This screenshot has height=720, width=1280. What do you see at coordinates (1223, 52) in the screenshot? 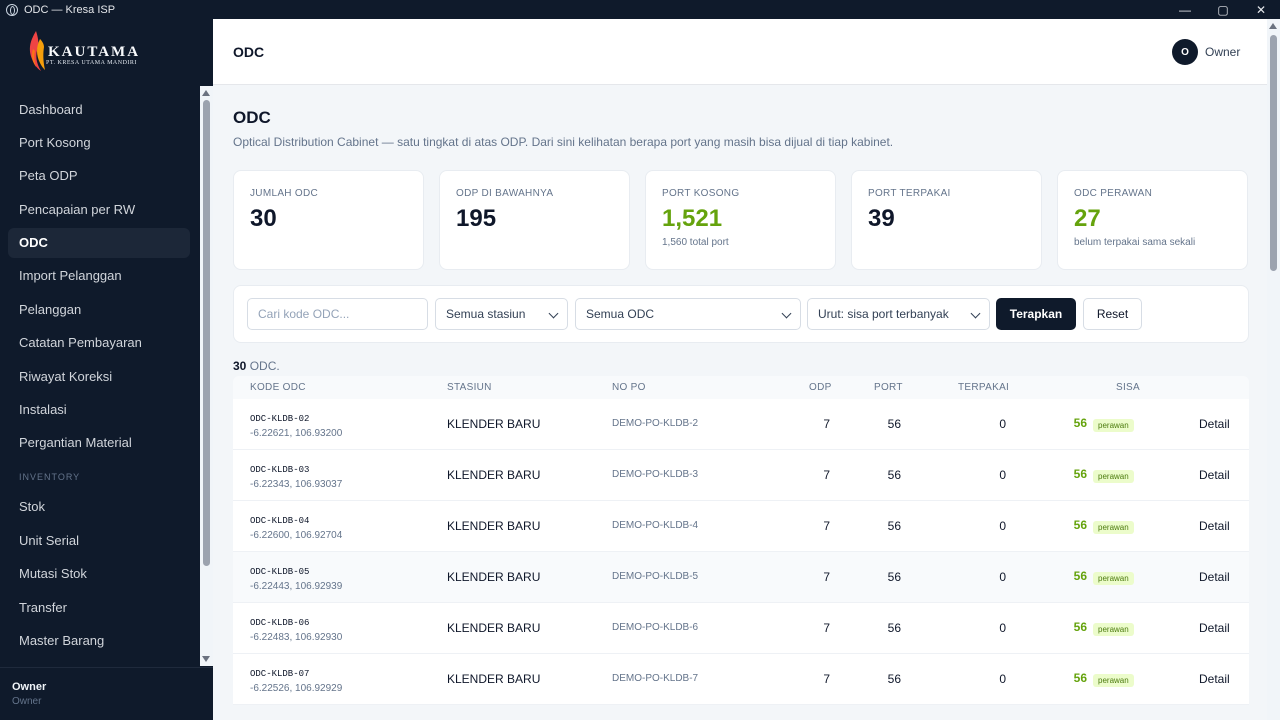
I see `topbar-user-name: Owner` at bounding box center [1223, 52].